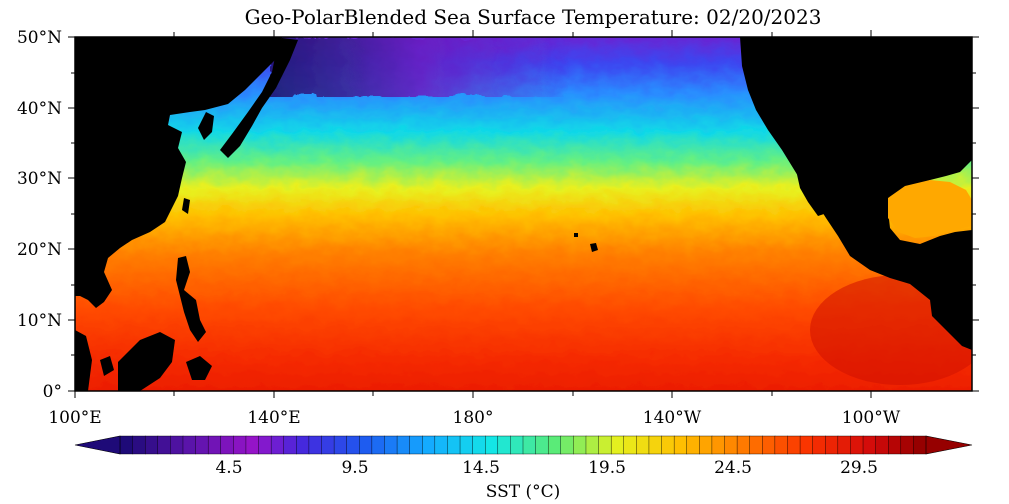 This screenshot has height=504, width=1009. I want to click on colorbar-tick-labels: 4.5 9.5 14.5 19.5 24.5 29.5, so click(546, 468).